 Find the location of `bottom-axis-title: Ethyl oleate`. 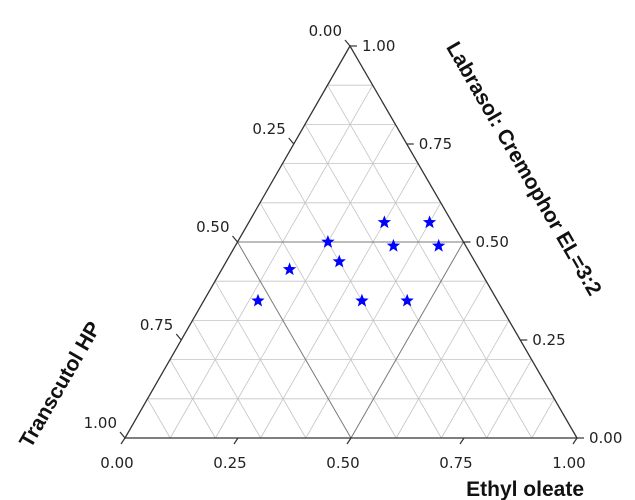

bottom-axis-title: Ethyl oleate is located at coordinates (525, 489).